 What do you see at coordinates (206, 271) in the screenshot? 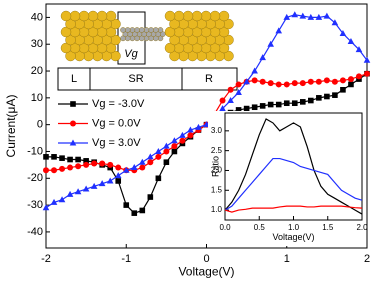
I see `x-axis-label: Voltage(V)` at bounding box center [206, 271].